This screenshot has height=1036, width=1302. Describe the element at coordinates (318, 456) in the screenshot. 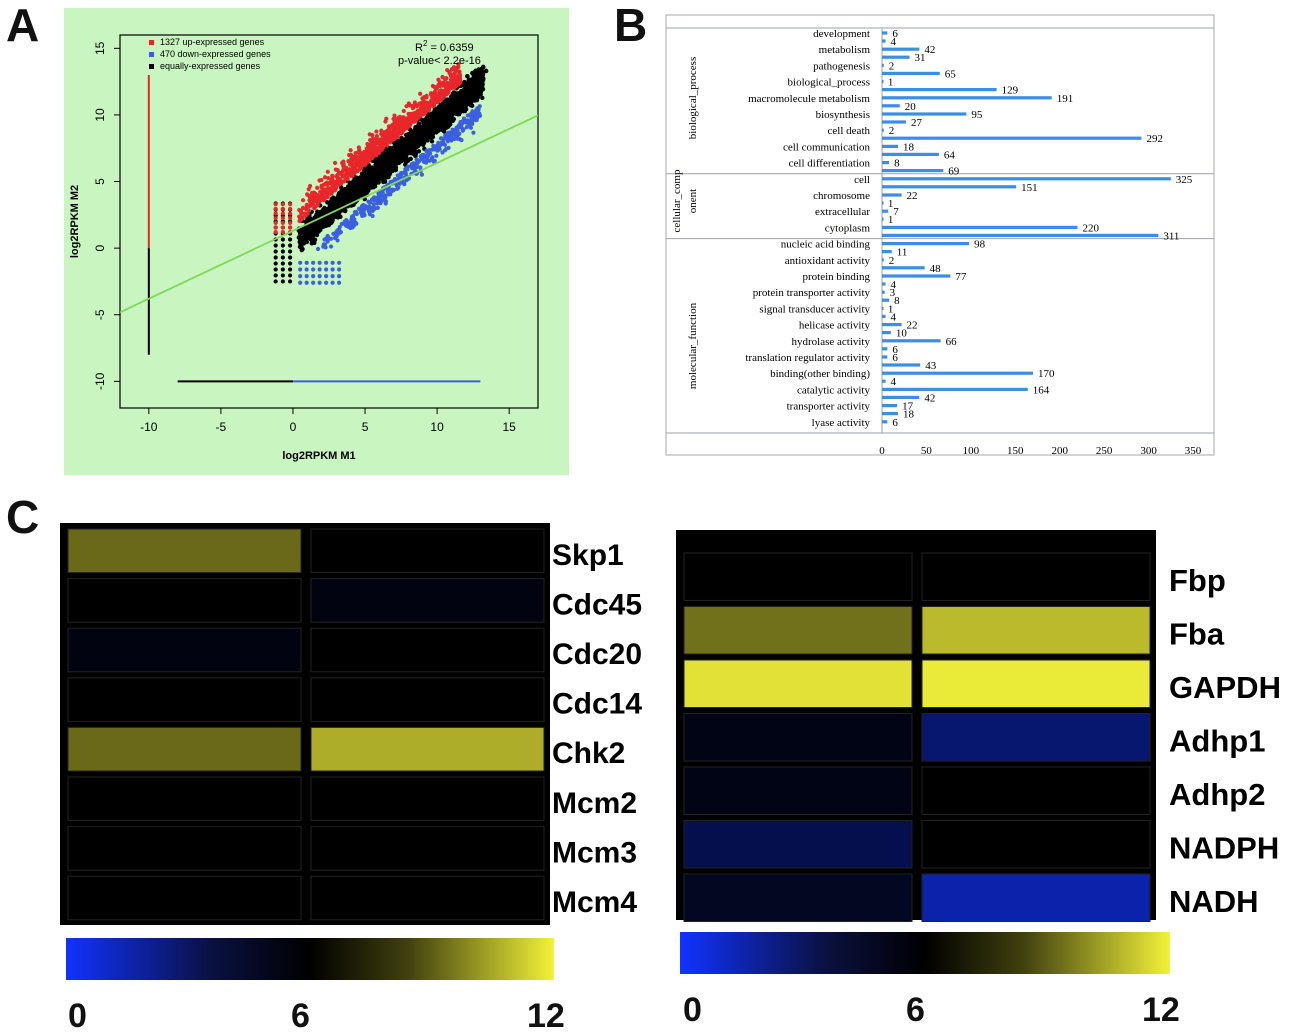

I see `x-axis-label: log2RPKM M1` at that location.